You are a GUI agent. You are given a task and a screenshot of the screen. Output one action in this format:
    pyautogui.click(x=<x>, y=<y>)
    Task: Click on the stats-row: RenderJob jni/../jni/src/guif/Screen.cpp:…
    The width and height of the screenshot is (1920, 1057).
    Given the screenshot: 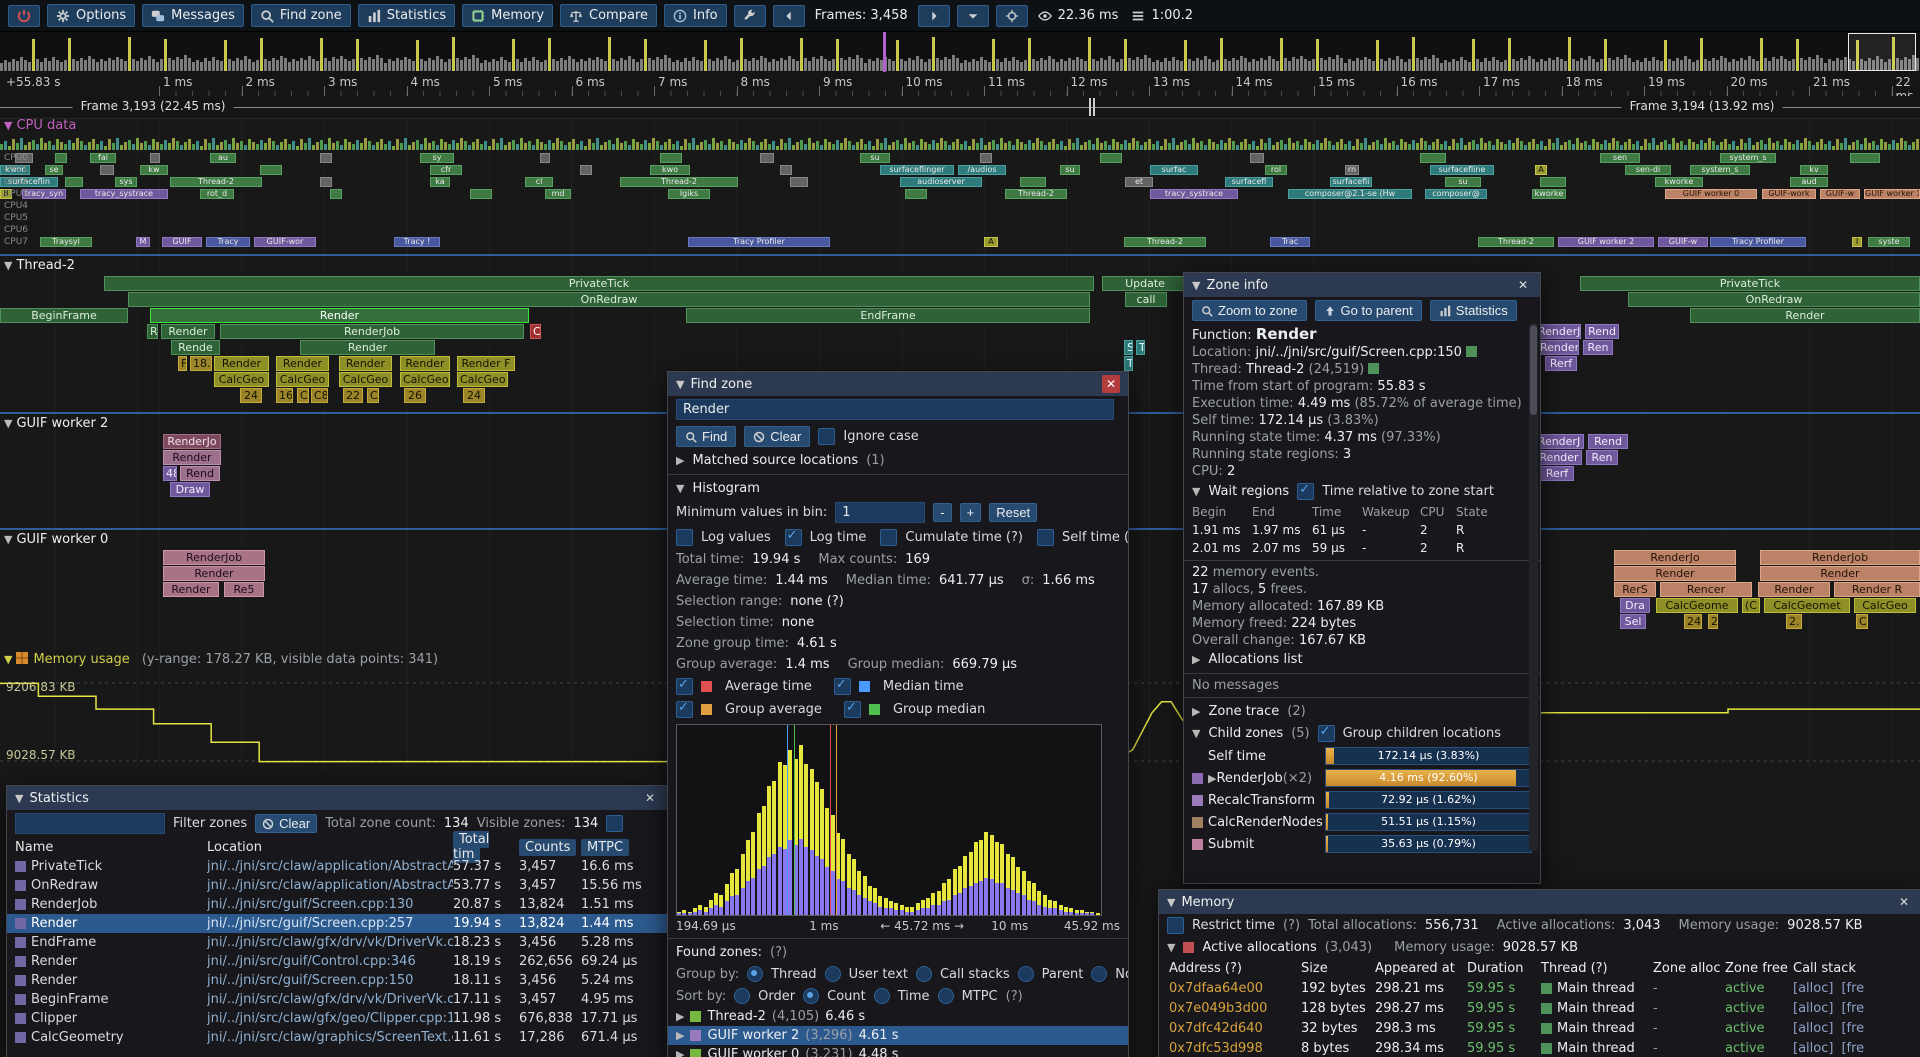 What is the action you would take?
    pyautogui.click(x=337, y=904)
    